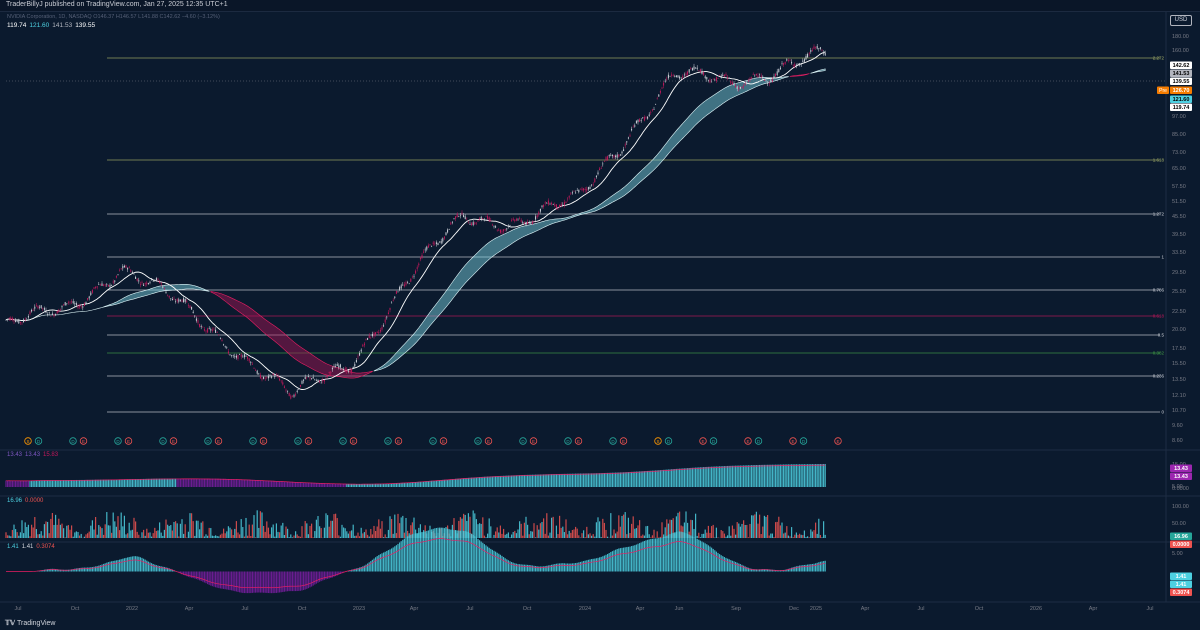 Image resolution: width=1200 pixels, height=630 pixels. I want to click on currency-button: USD, so click(1181, 20).